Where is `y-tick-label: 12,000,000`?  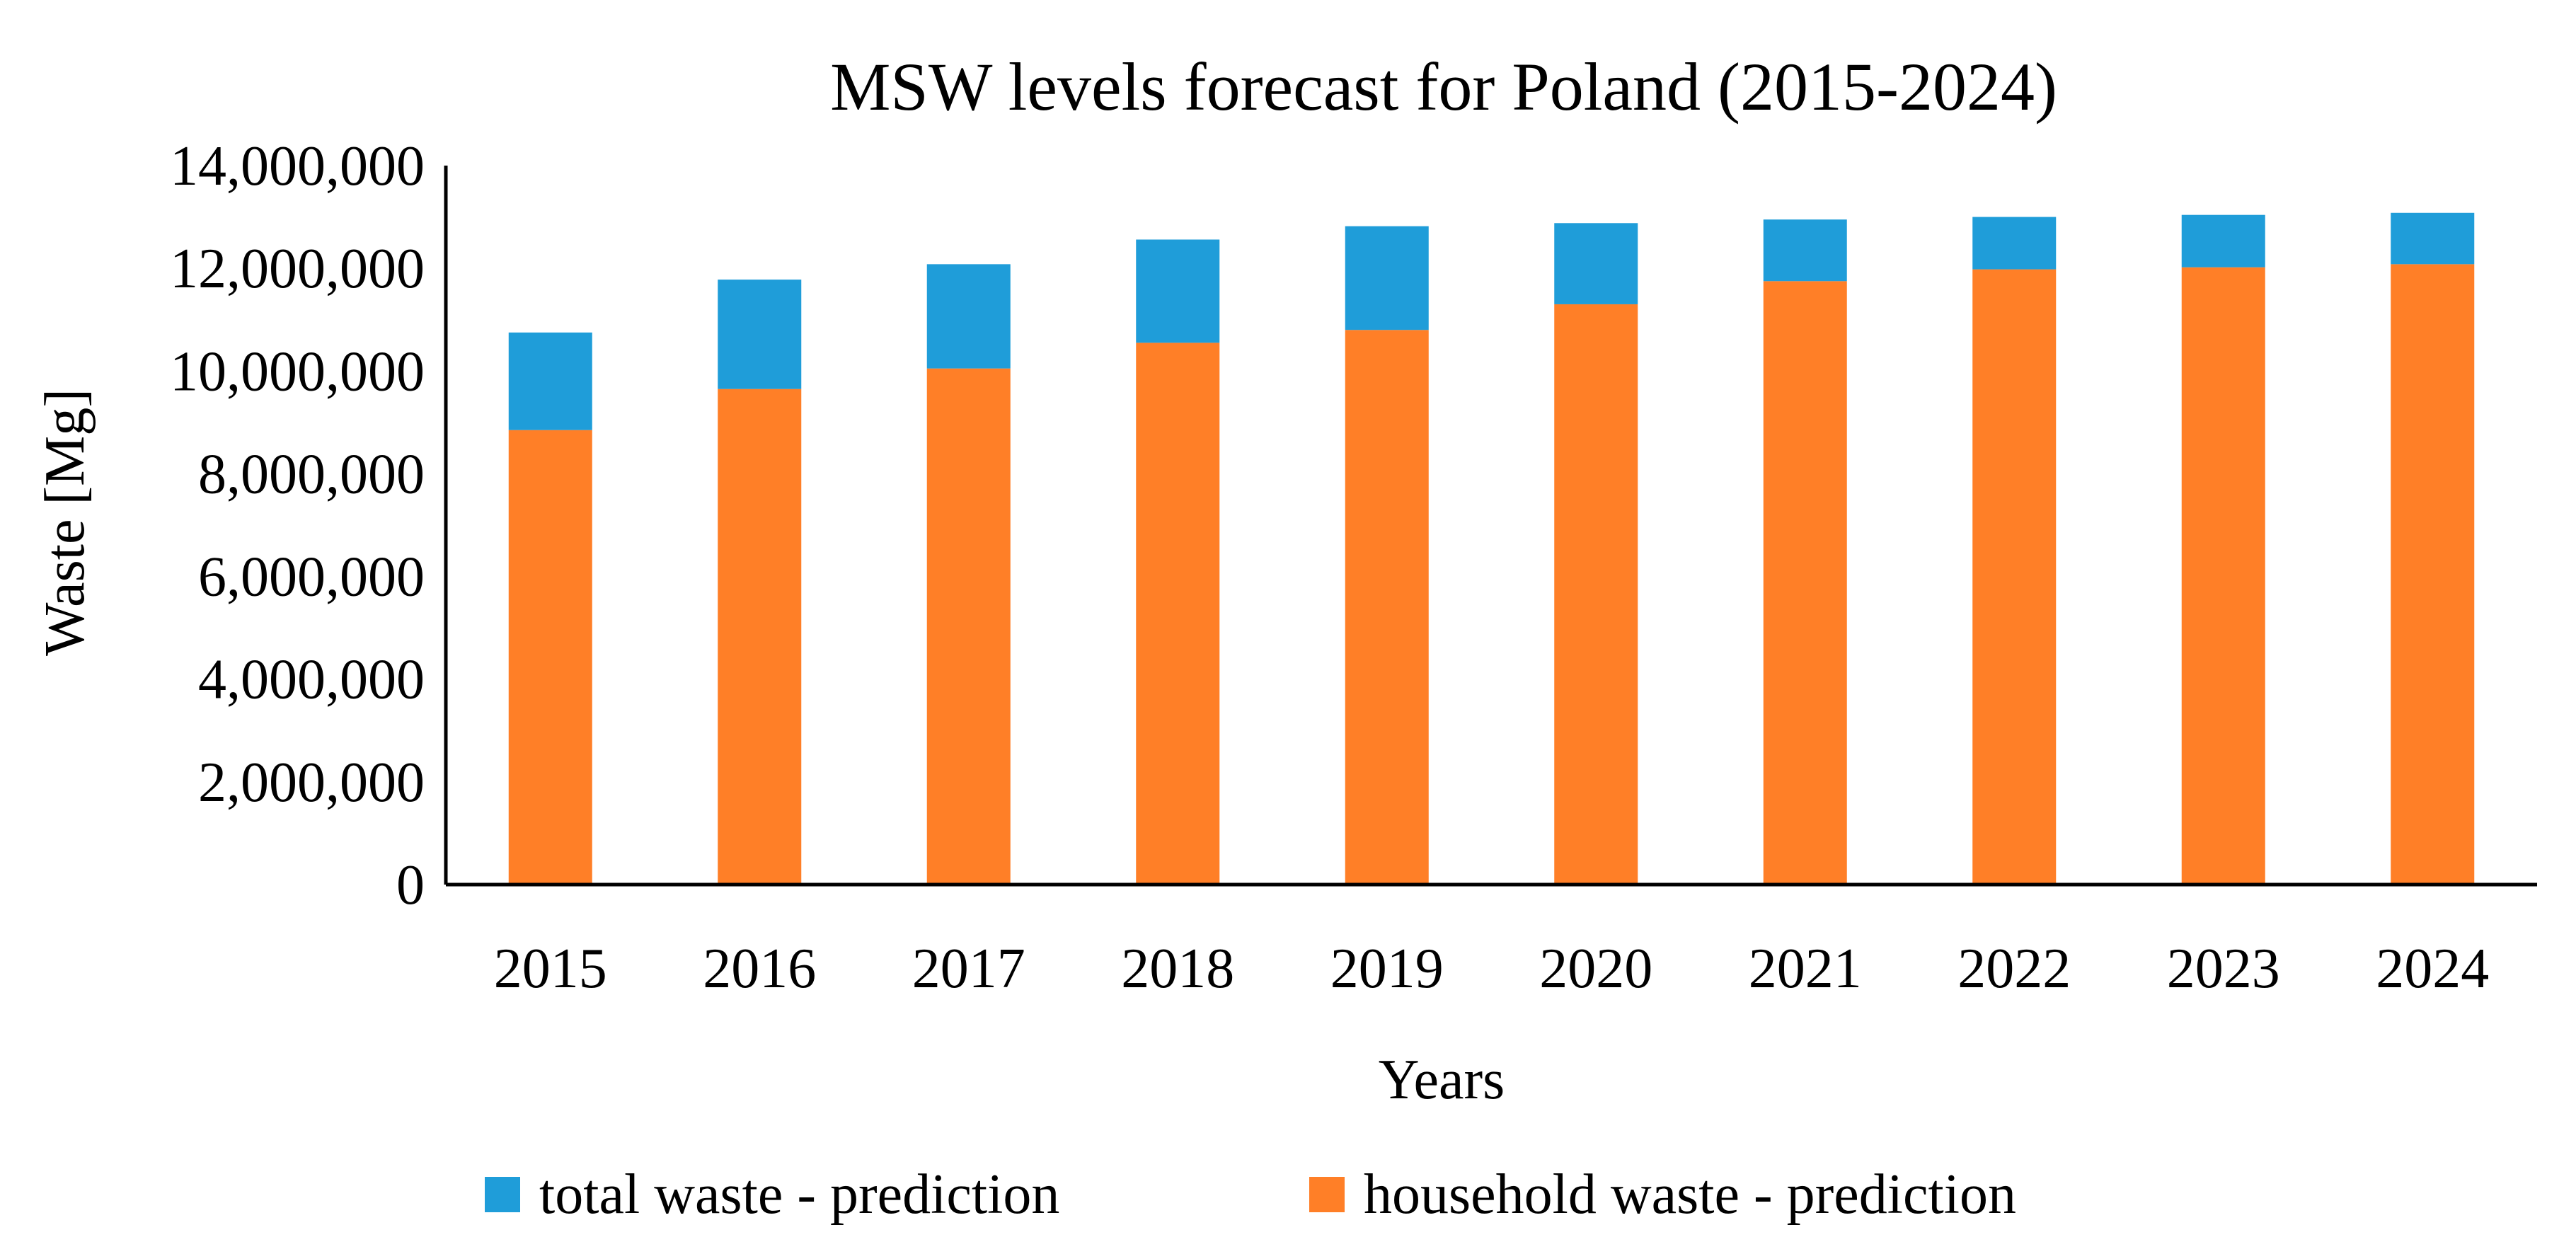 y-tick-label: 12,000,000 is located at coordinates (297, 269).